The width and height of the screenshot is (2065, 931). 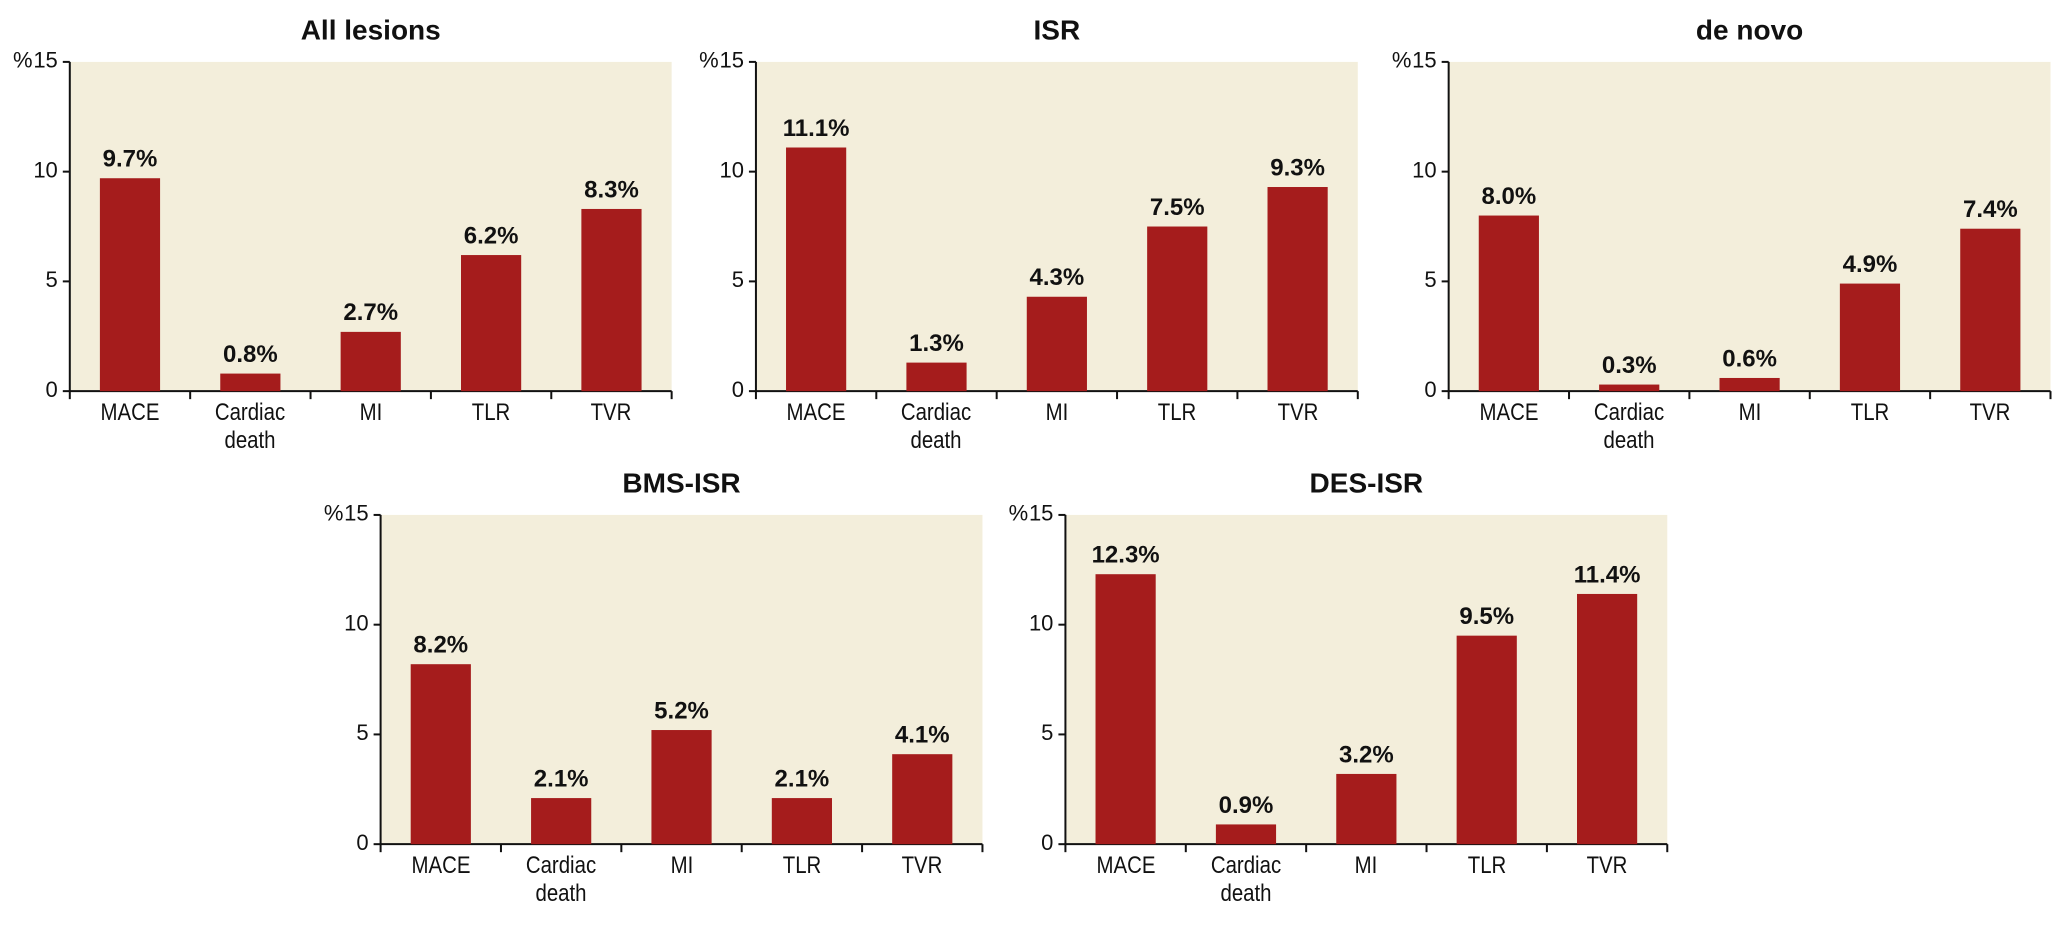 I want to click on value-label: 8.2%, so click(x=440, y=645).